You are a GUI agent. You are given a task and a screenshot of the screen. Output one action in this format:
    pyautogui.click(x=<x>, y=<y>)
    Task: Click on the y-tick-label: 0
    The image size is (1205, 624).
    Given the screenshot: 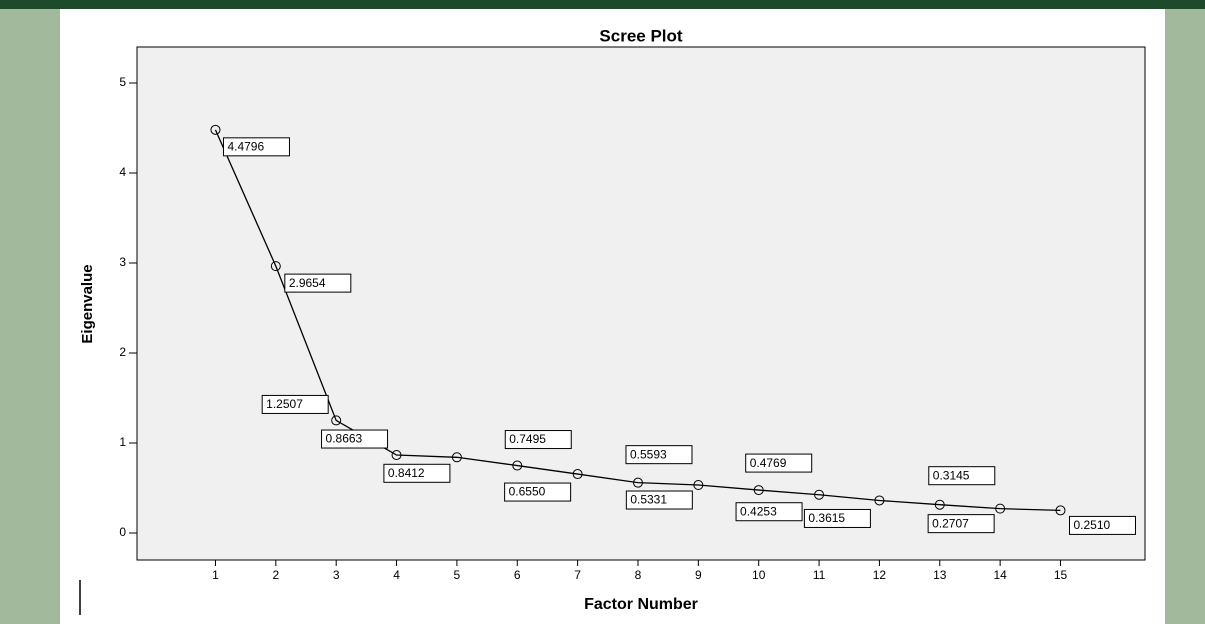 What is the action you would take?
    pyautogui.click(x=122, y=532)
    